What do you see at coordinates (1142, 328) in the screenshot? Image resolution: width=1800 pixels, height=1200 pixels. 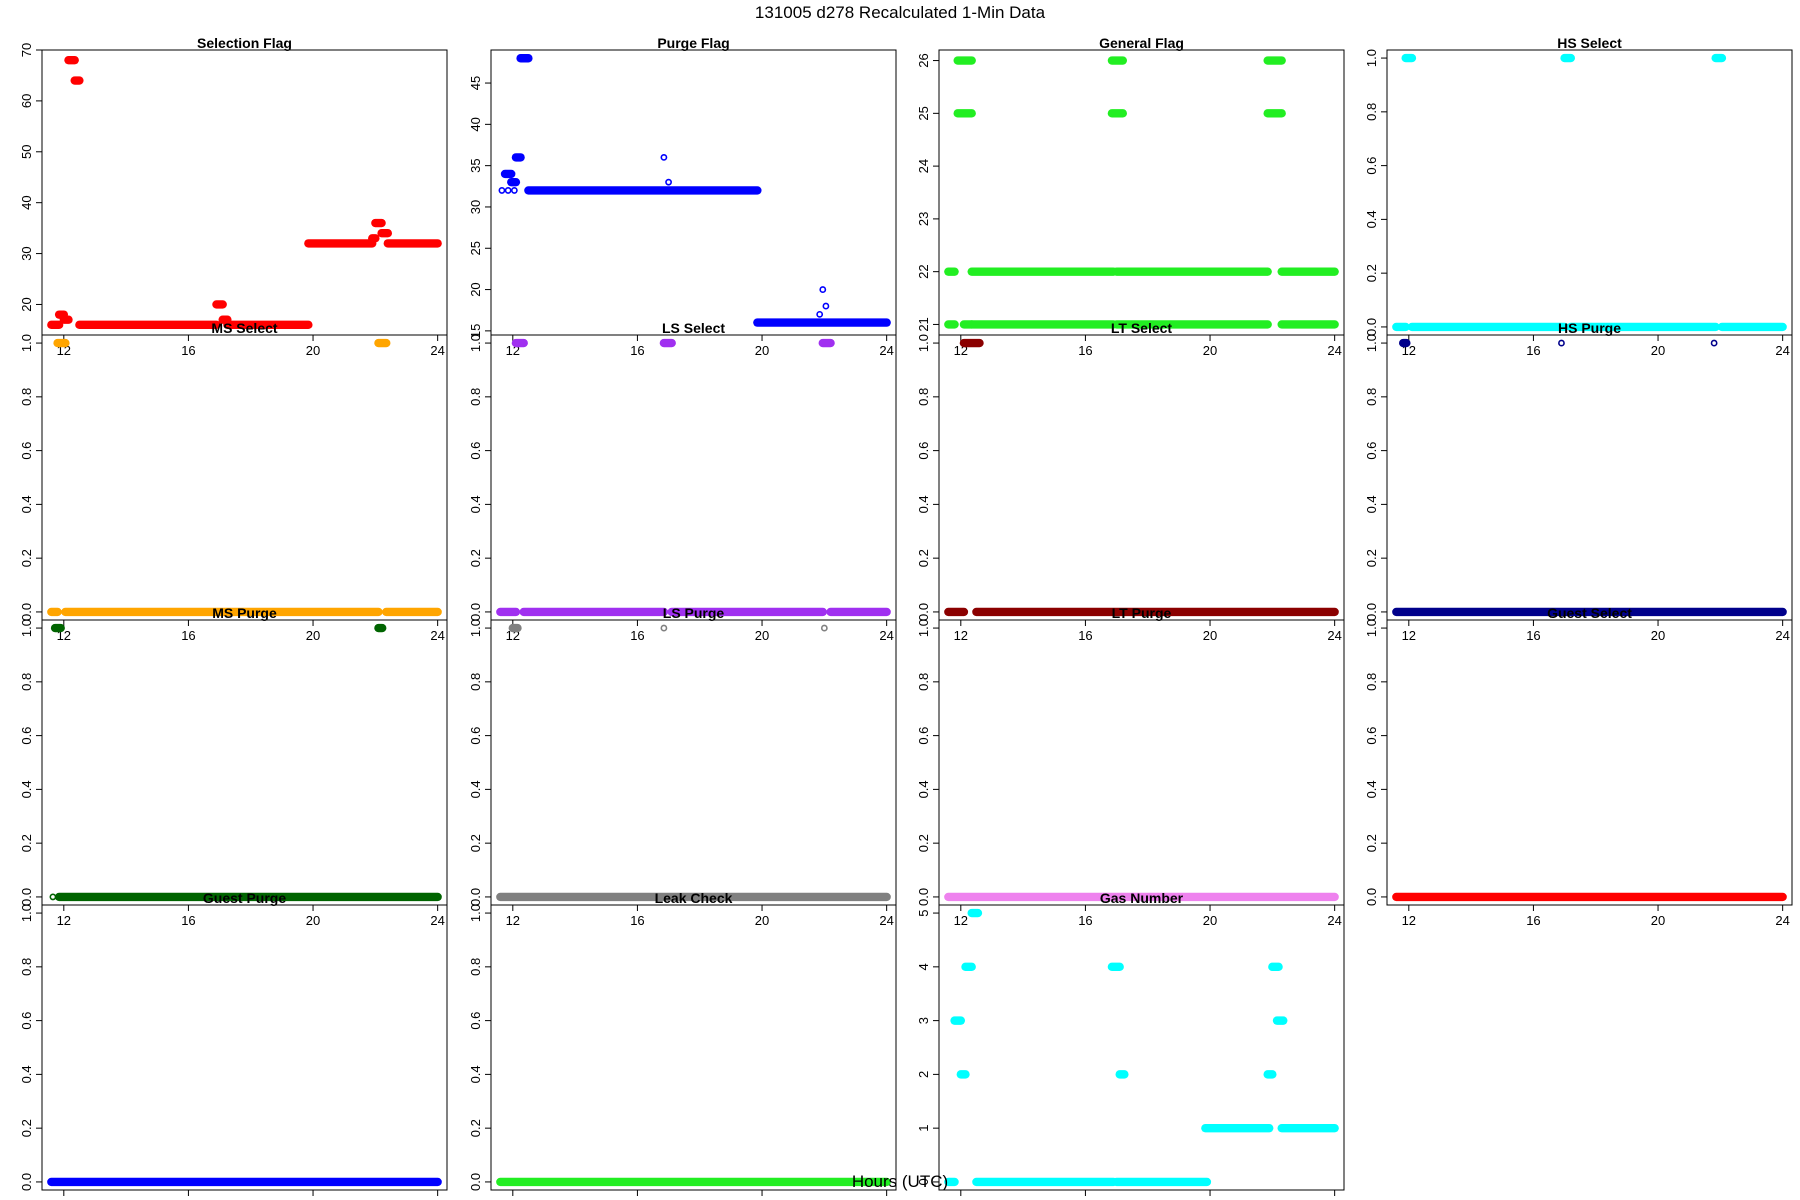 I see `panel-title: LT Select` at bounding box center [1142, 328].